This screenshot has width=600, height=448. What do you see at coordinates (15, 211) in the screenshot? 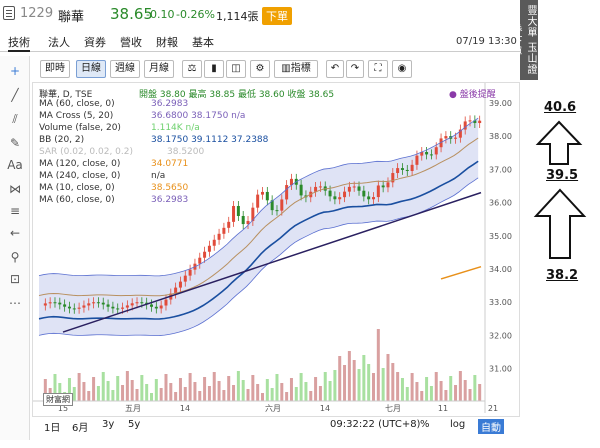
I see `fib-icon: ≡` at bounding box center [15, 211].